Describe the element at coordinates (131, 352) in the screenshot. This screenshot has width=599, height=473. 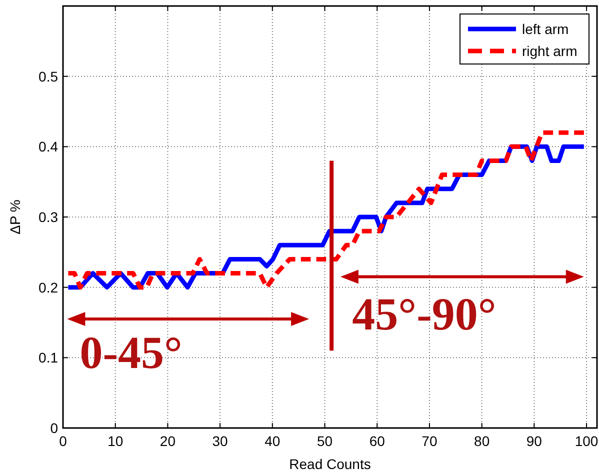
I see `annotation: 0-45°` at that location.